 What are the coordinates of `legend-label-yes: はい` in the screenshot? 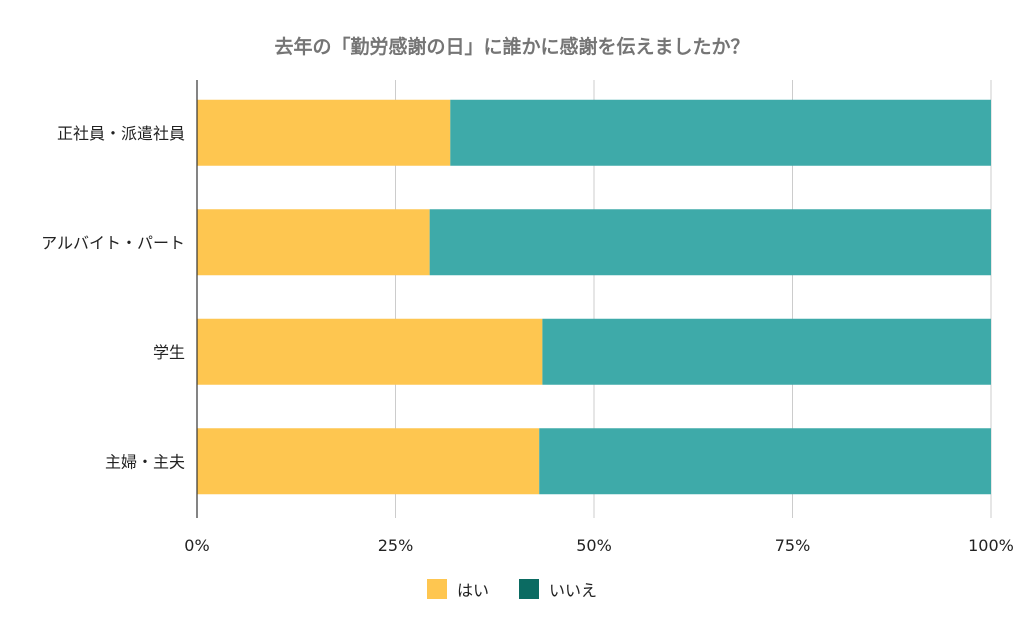 It's located at (472, 590).